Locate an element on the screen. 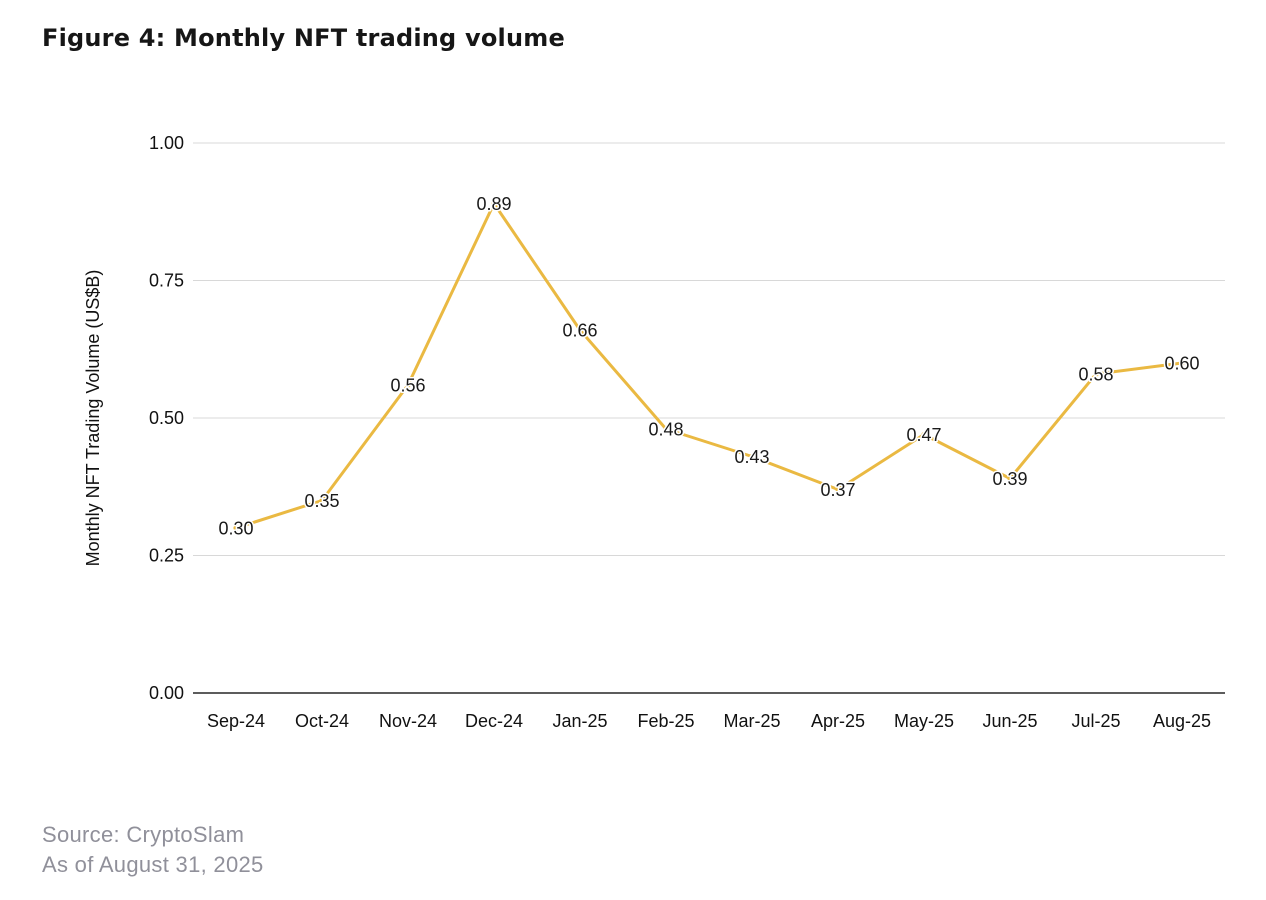 The height and width of the screenshot is (900, 1266). x-tick-label: Jan-25 is located at coordinates (579, 721).